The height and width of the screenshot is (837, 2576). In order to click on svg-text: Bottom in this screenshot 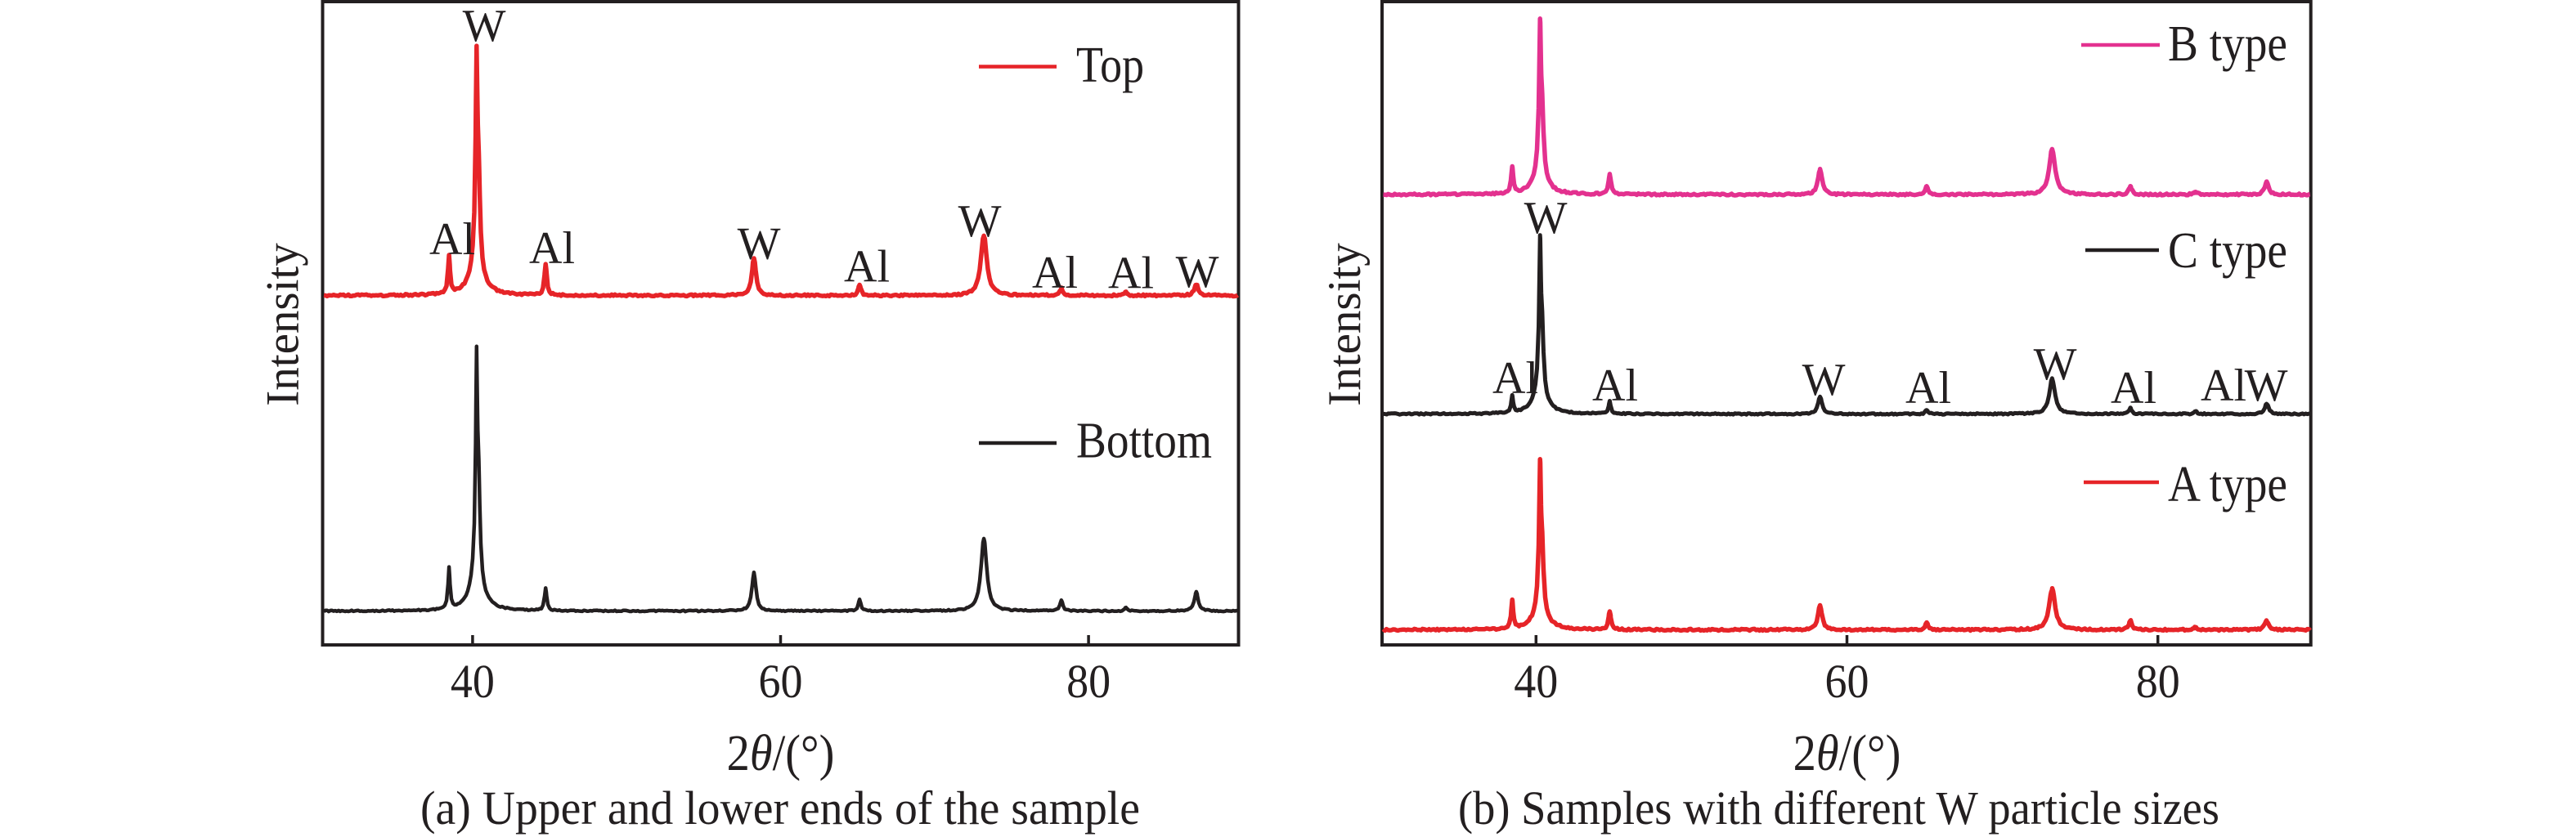, I will do `click(1144, 441)`.